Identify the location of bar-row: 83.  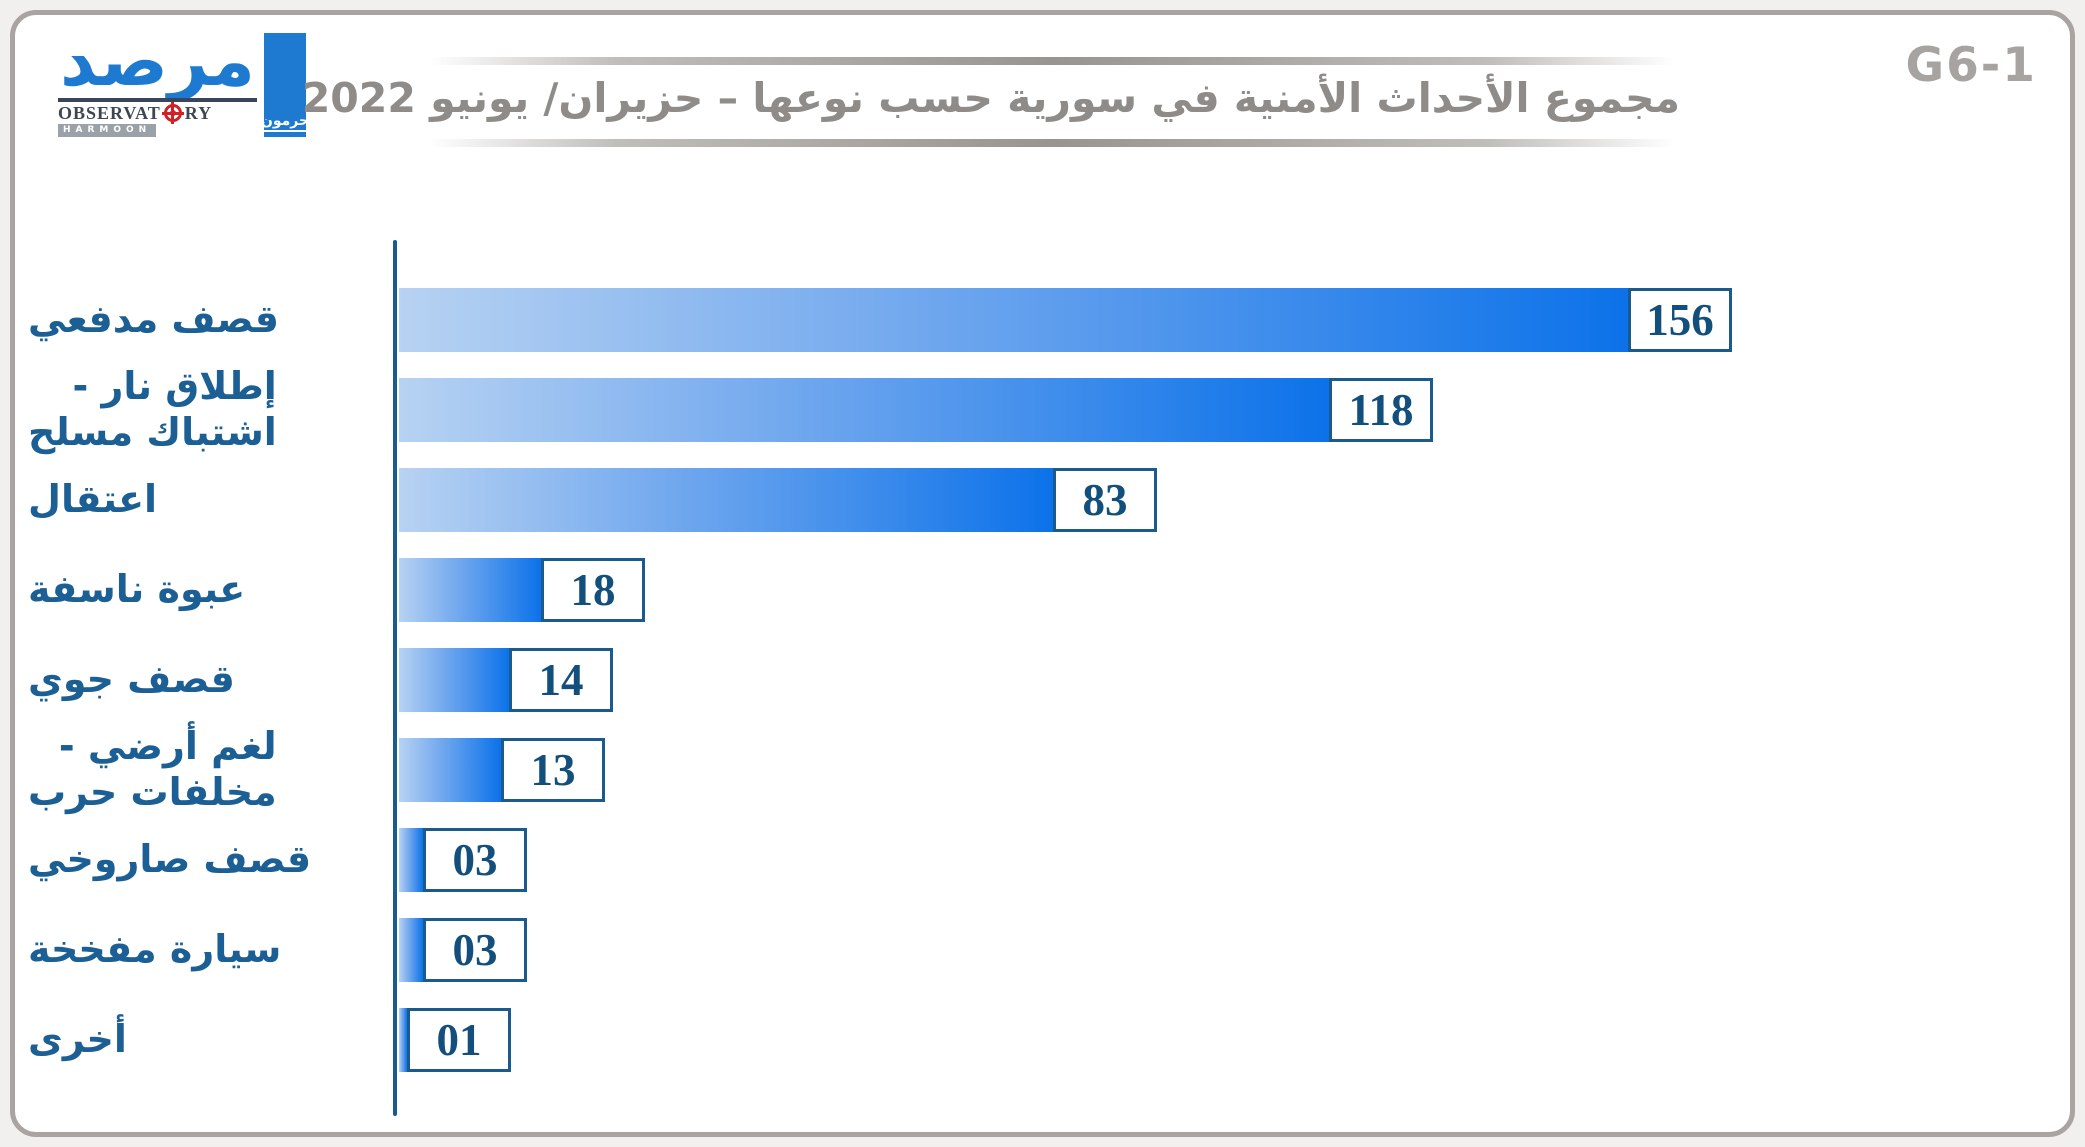
(1229, 500).